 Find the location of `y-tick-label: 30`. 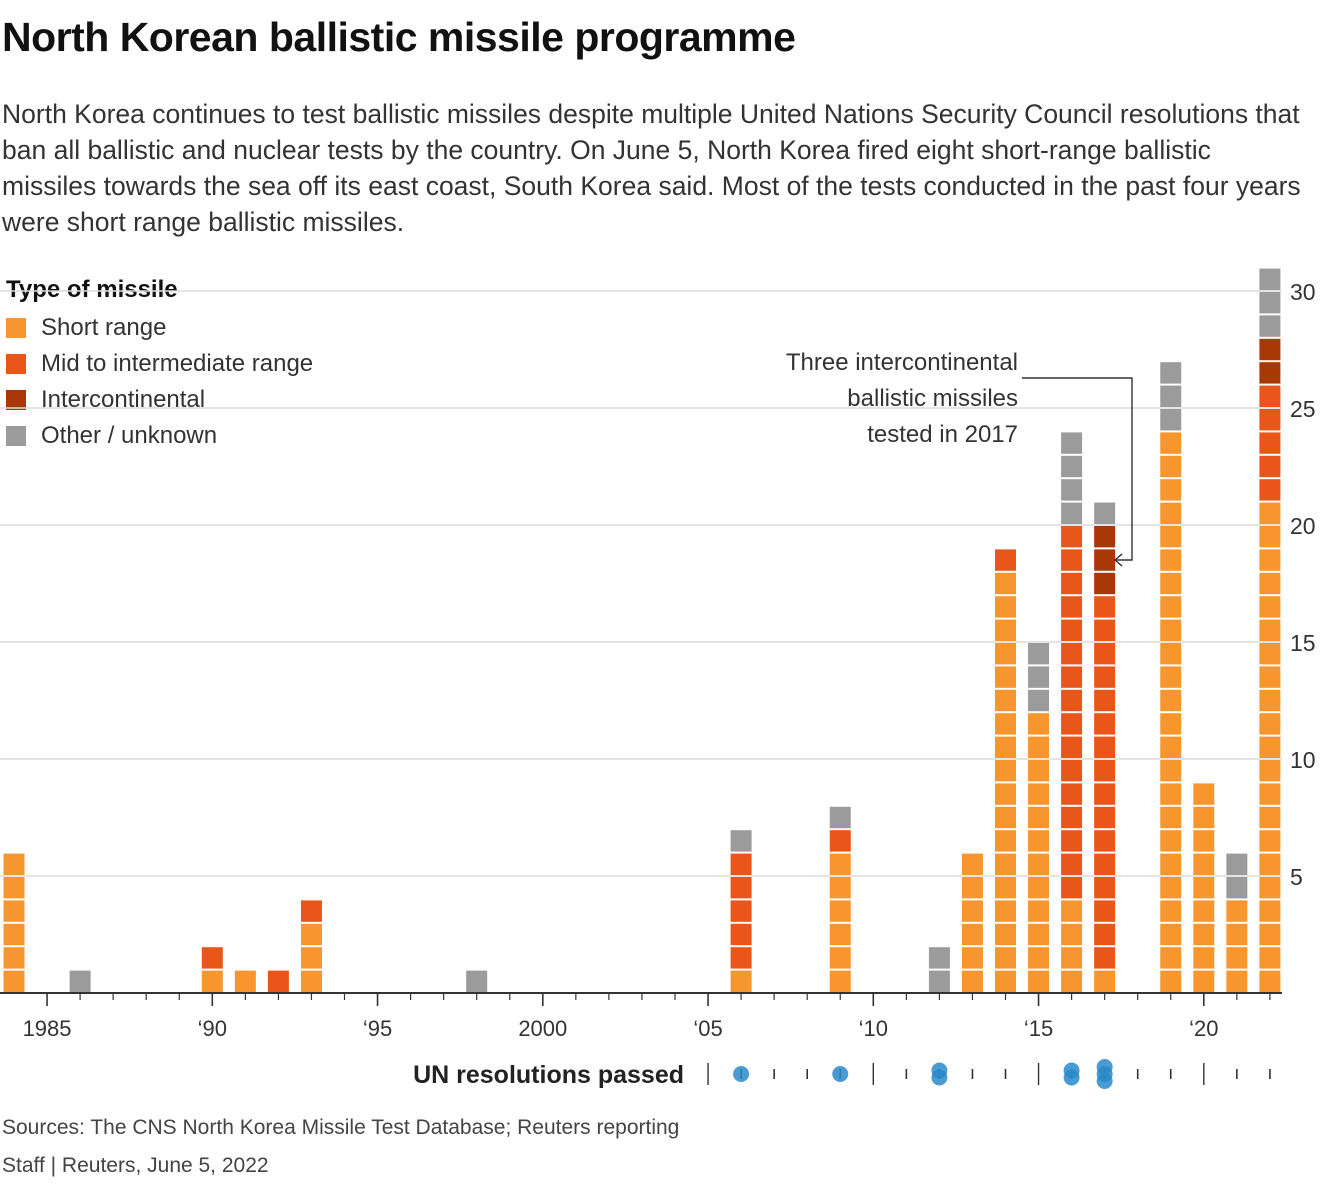

y-tick-label: 30 is located at coordinates (1303, 292).